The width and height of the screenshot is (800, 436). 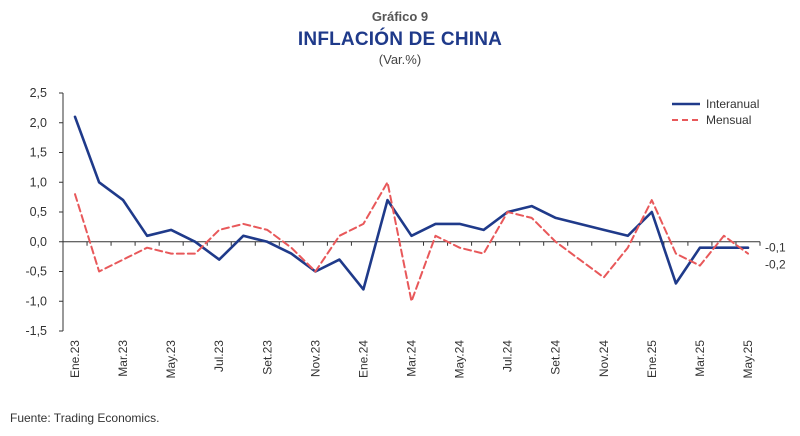 What do you see at coordinates (715, 112) in the screenshot?
I see `legend: Interanual Mensual` at bounding box center [715, 112].